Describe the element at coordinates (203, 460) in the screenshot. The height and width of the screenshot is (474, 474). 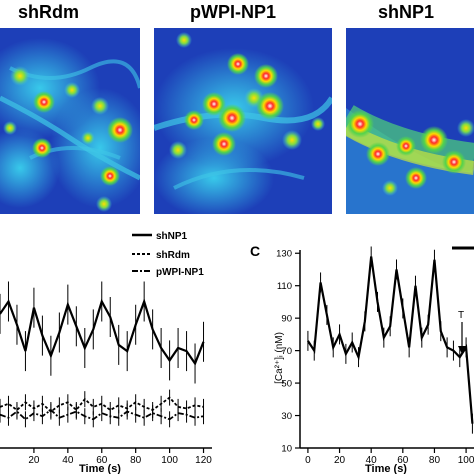
I see `x-tick-label: 120` at that location.